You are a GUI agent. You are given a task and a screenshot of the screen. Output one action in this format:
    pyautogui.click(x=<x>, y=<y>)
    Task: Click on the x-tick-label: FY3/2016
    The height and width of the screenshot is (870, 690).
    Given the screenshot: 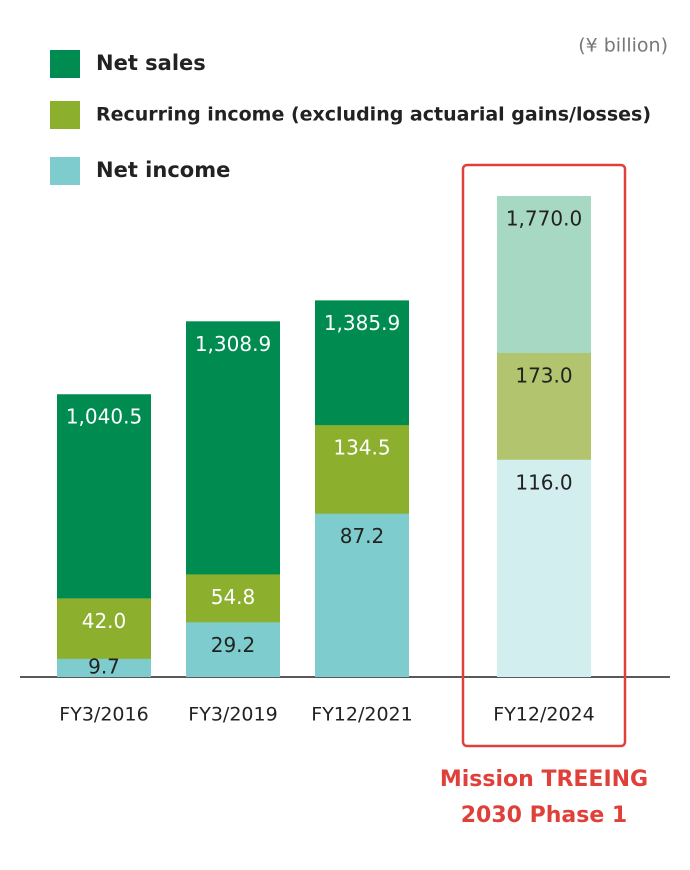 What is the action you would take?
    pyautogui.click(x=103, y=715)
    